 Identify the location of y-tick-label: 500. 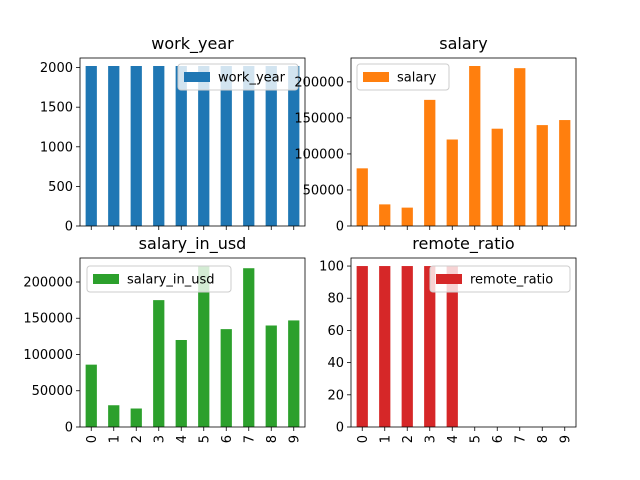
(60, 187).